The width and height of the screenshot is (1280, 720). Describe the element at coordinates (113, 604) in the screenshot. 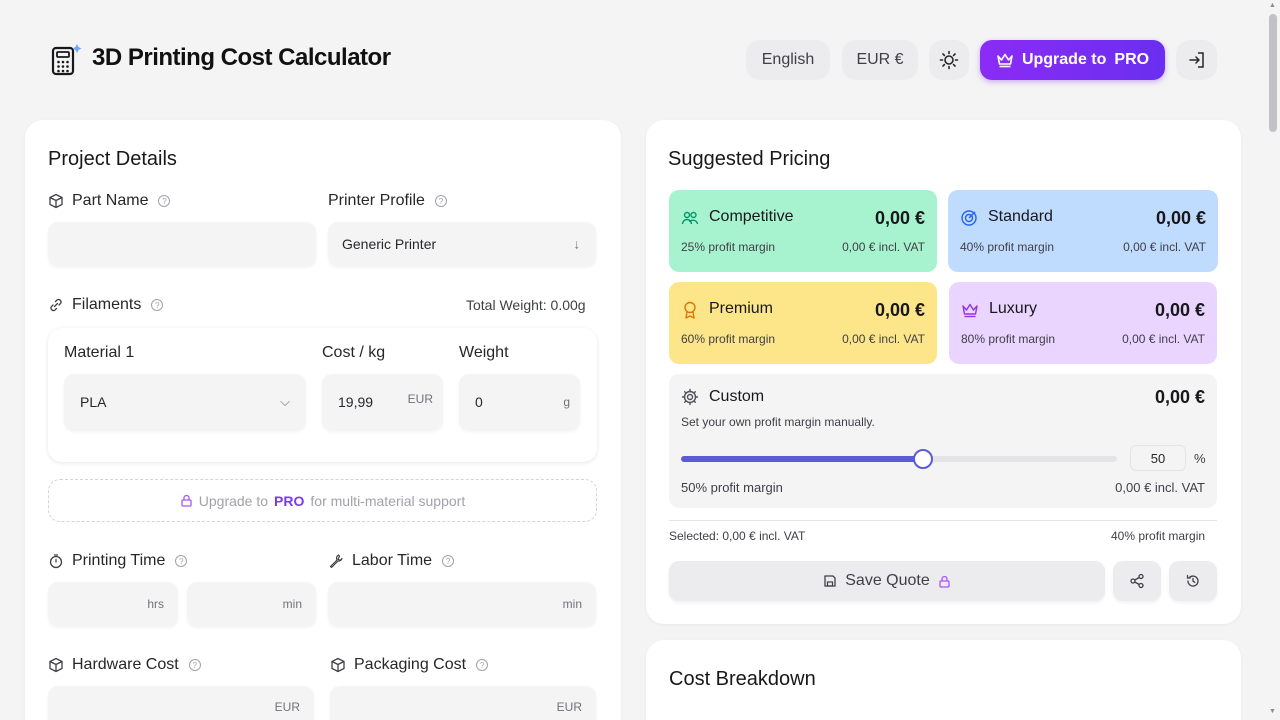

I see `printing-hours-input: hrs` at that location.